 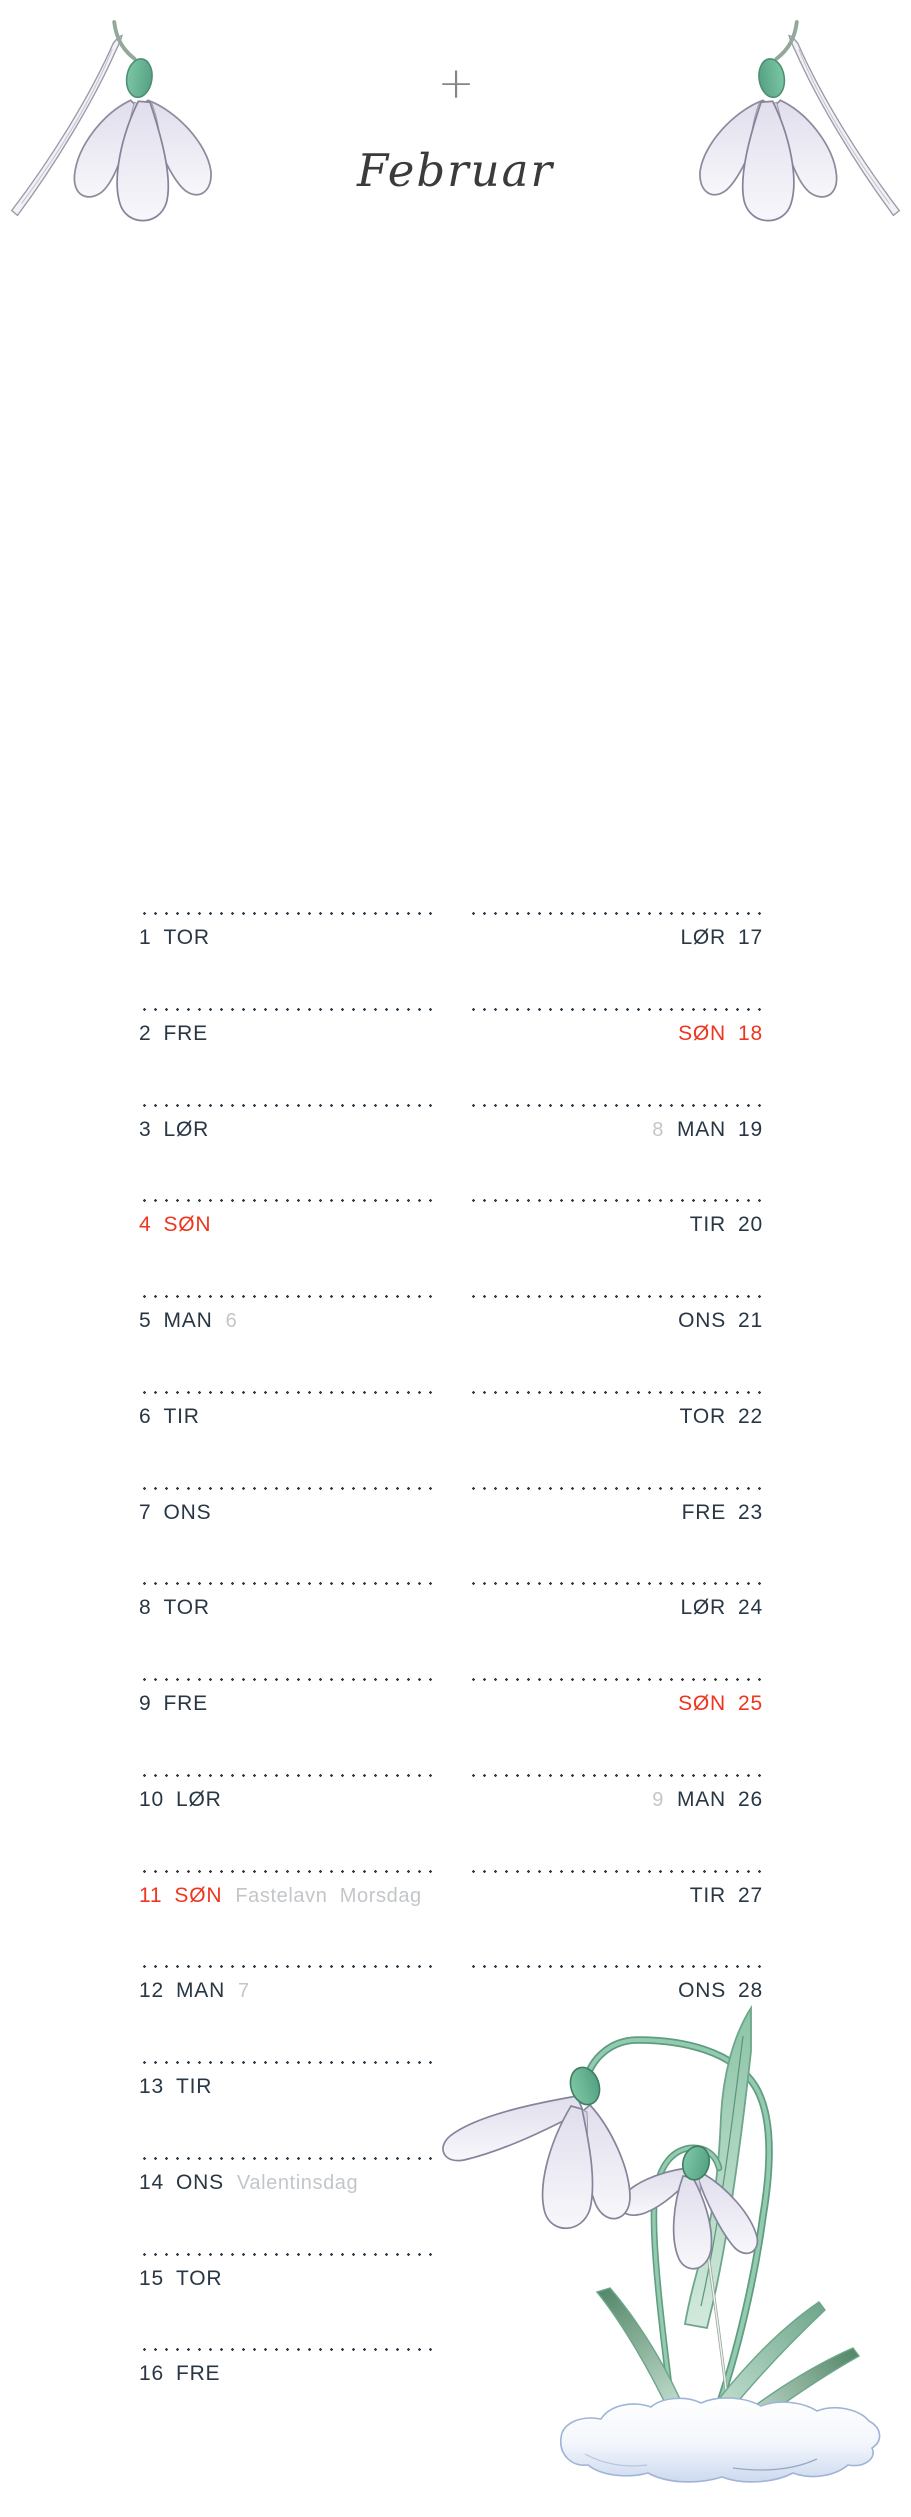 What do you see at coordinates (615, 1800) in the screenshot?
I see `day-label: 9 MAN 26` at bounding box center [615, 1800].